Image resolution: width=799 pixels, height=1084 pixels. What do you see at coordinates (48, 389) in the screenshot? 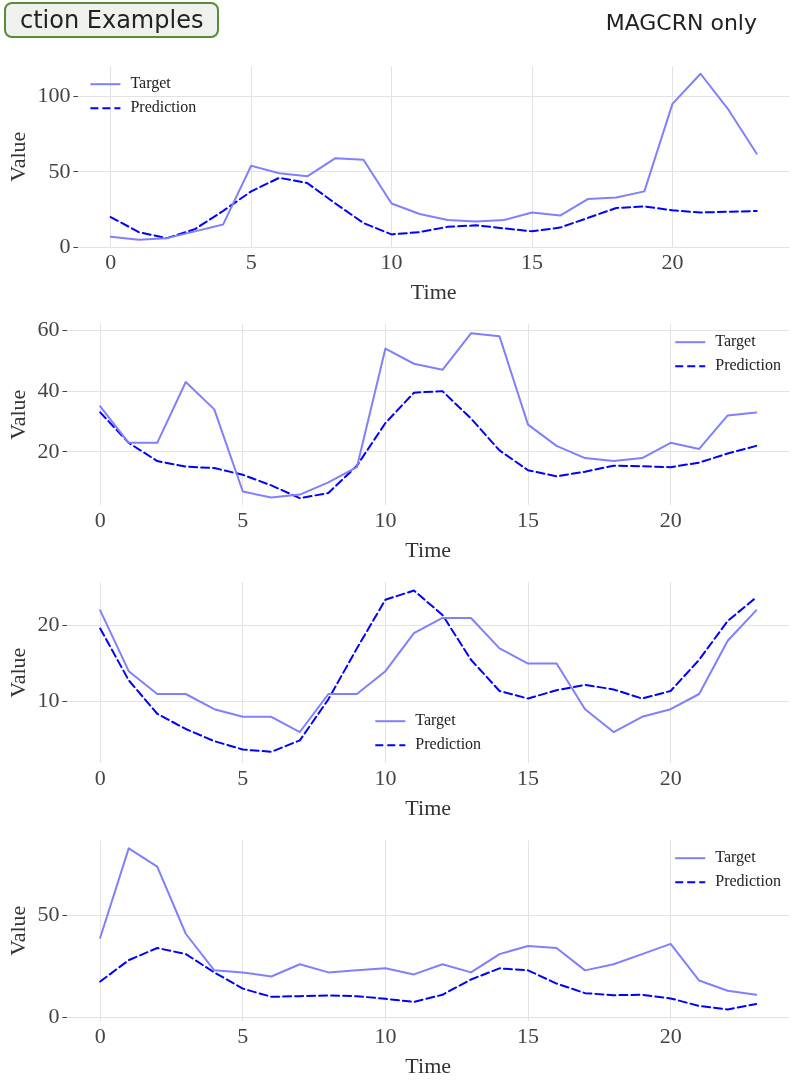
I see `y-tick-label: 40` at bounding box center [48, 389].